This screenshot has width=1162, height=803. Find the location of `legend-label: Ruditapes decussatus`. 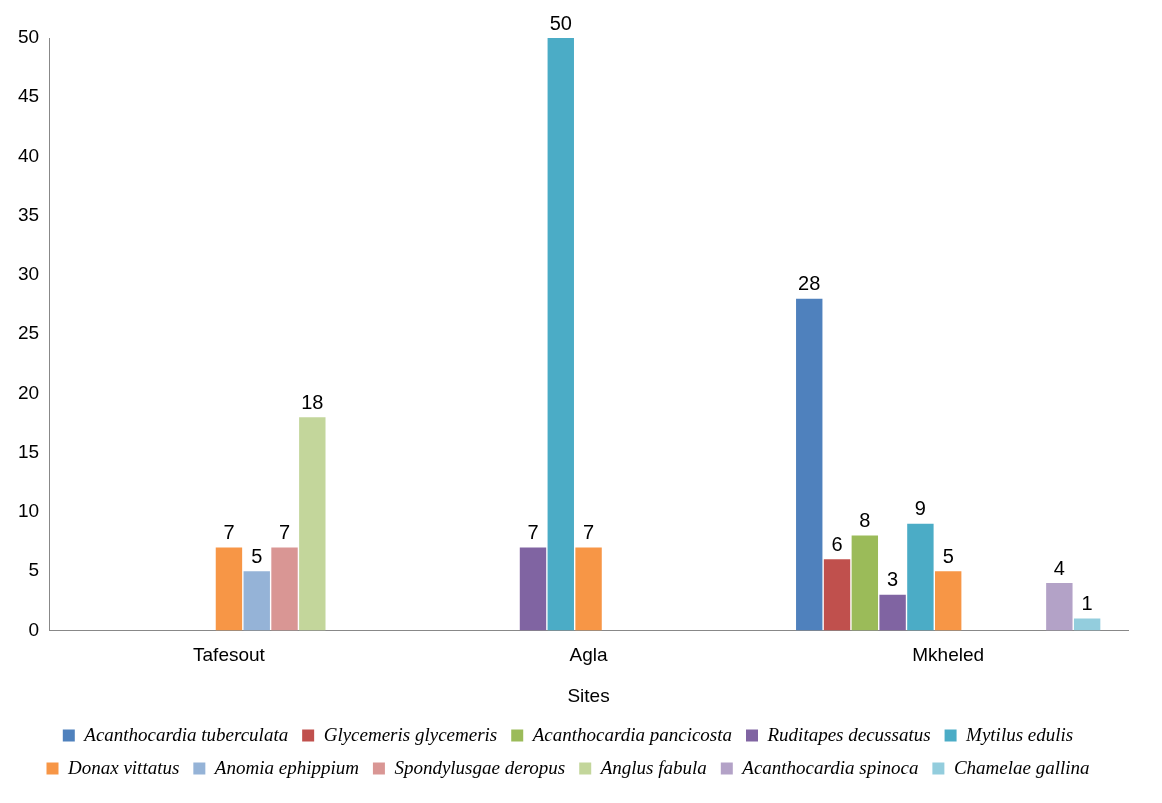

legend-label: Ruditapes decussatus is located at coordinates (848, 734).